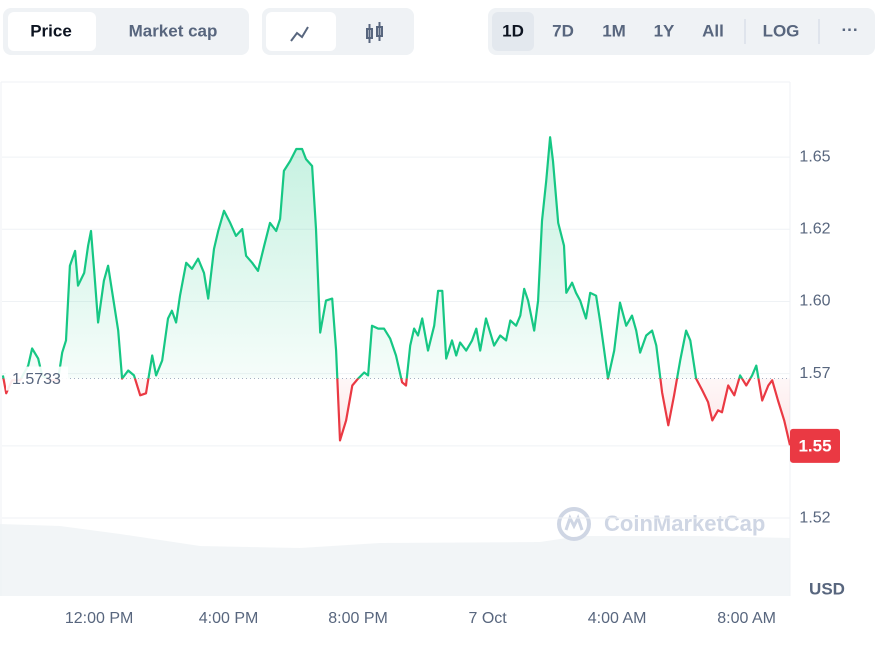 The height and width of the screenshot is (648, 889). I want to click on y-tick-label: 1.52, so click(814, 517).